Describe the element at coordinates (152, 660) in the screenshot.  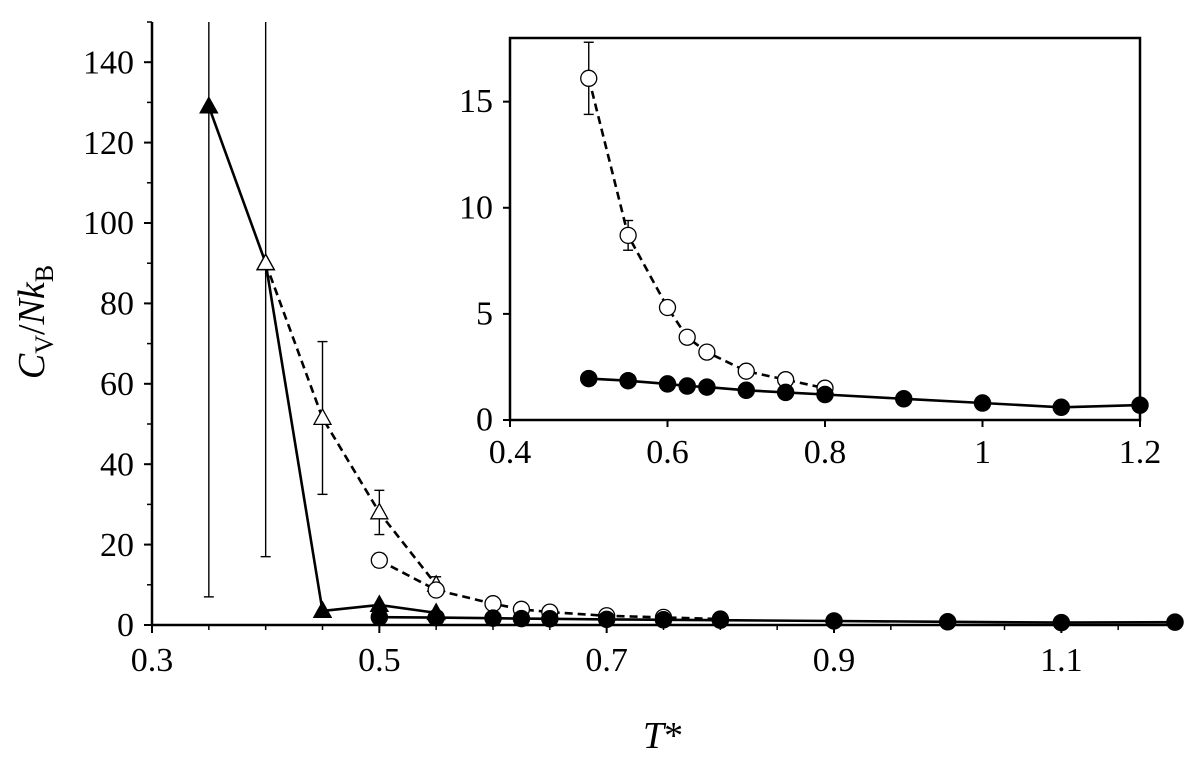
I see `main-x-tick-label: 0.3` at that location.